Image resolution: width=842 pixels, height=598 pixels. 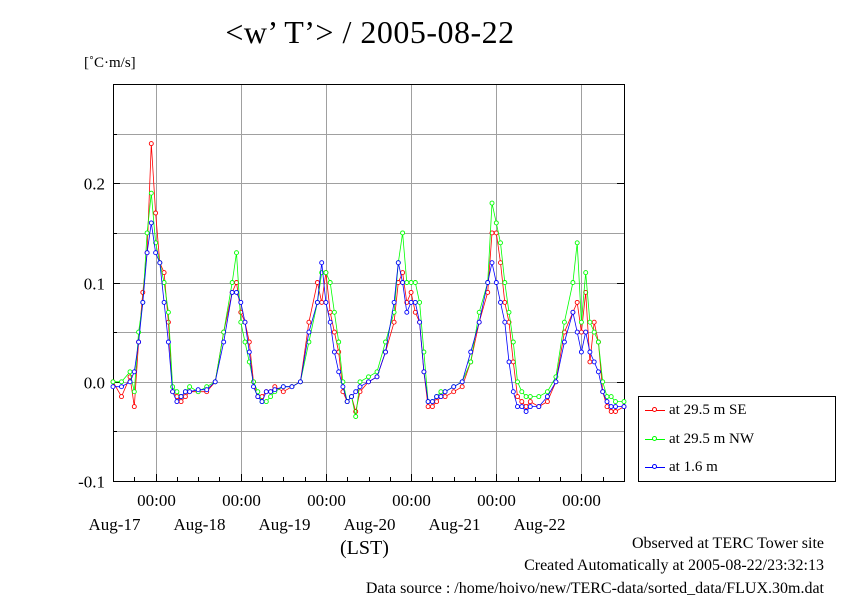 What do you see at coordinates (94, 284) in the screenshot?
I see `y-tick-label: 0.1` at bounding box center [94, 284].